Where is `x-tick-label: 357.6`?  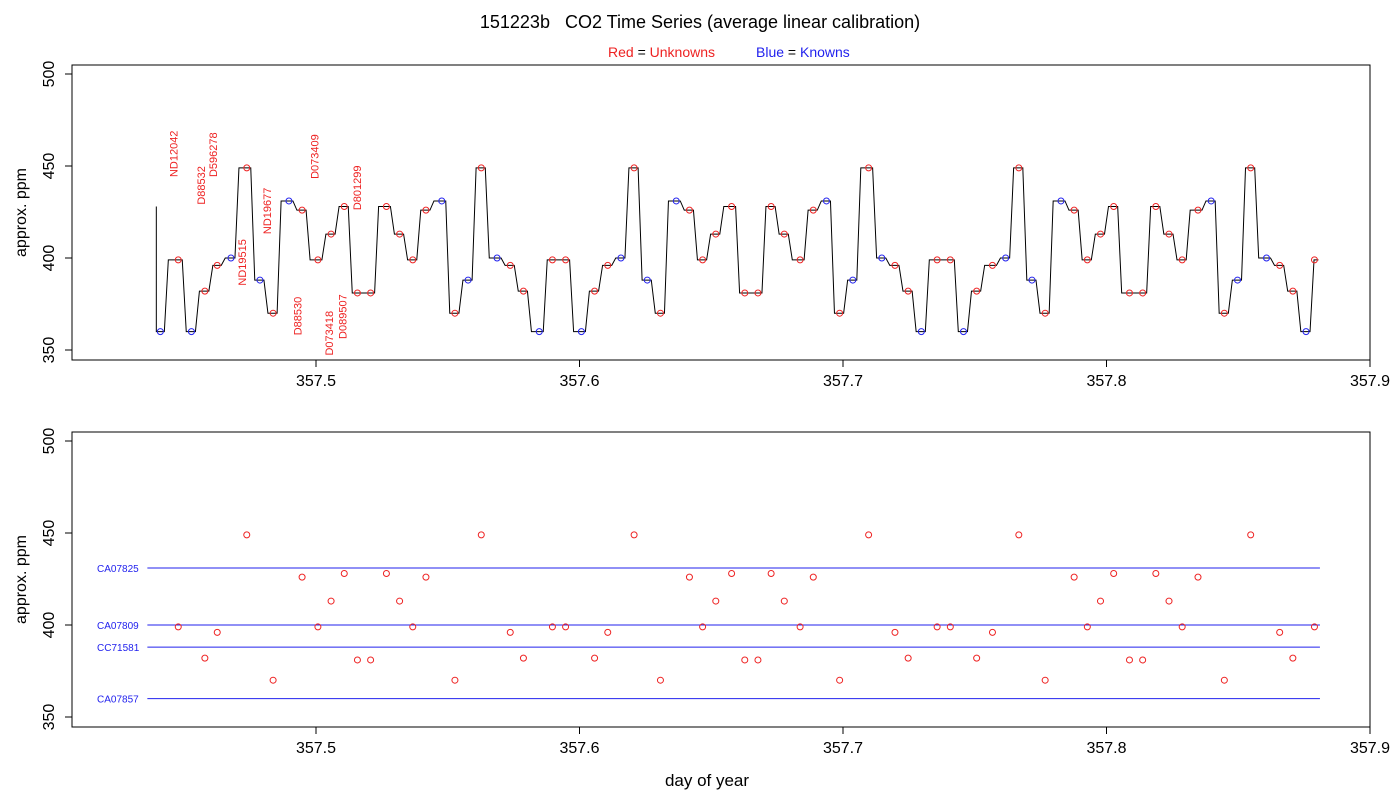 x-tick-label: 357.6 is located at coordinates (579, 748).